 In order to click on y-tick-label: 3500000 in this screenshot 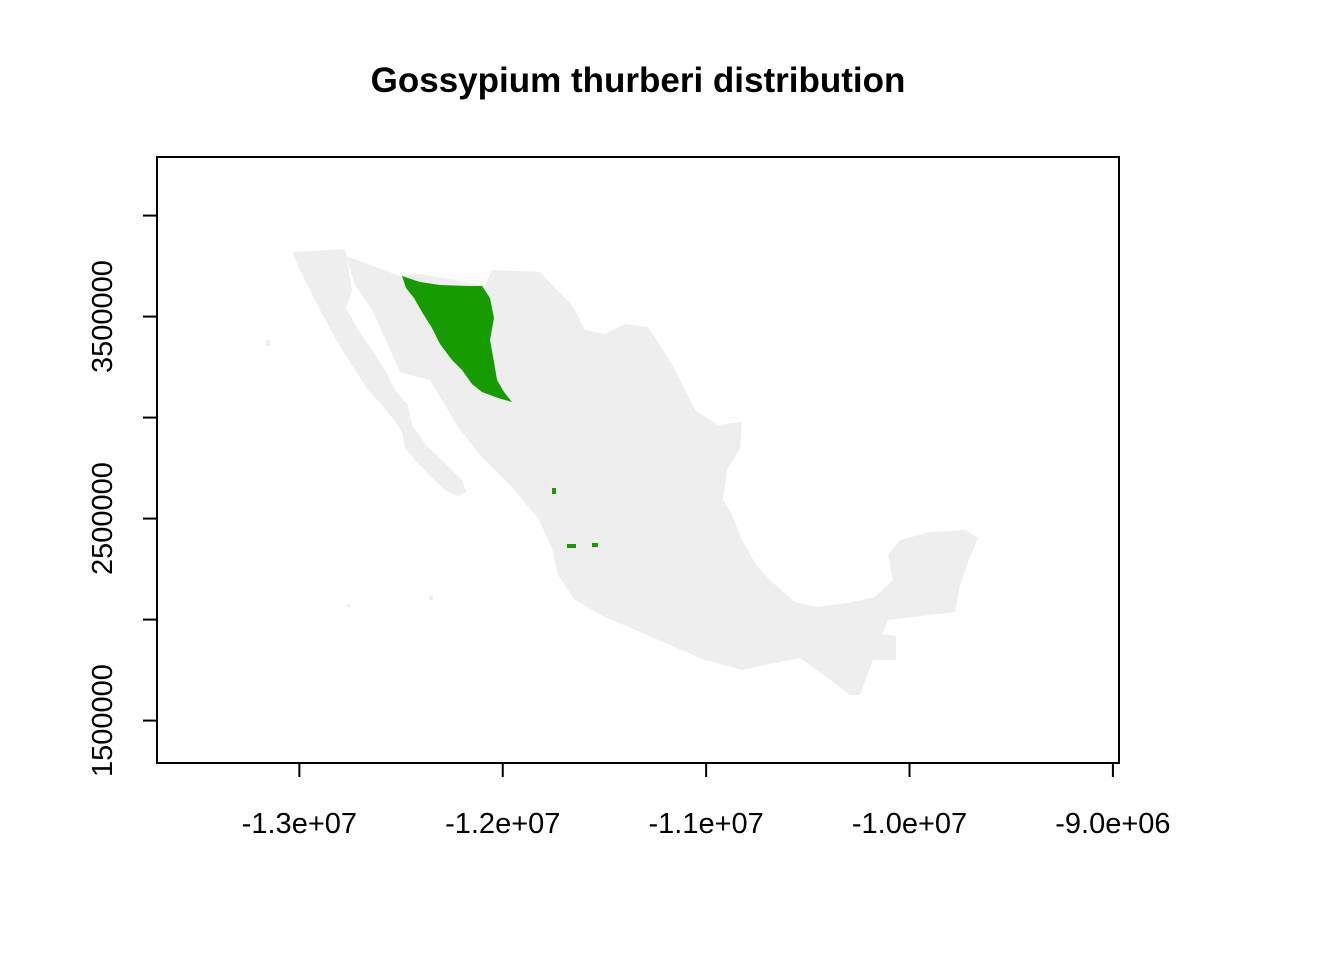, I will do `click(103, 316)`.